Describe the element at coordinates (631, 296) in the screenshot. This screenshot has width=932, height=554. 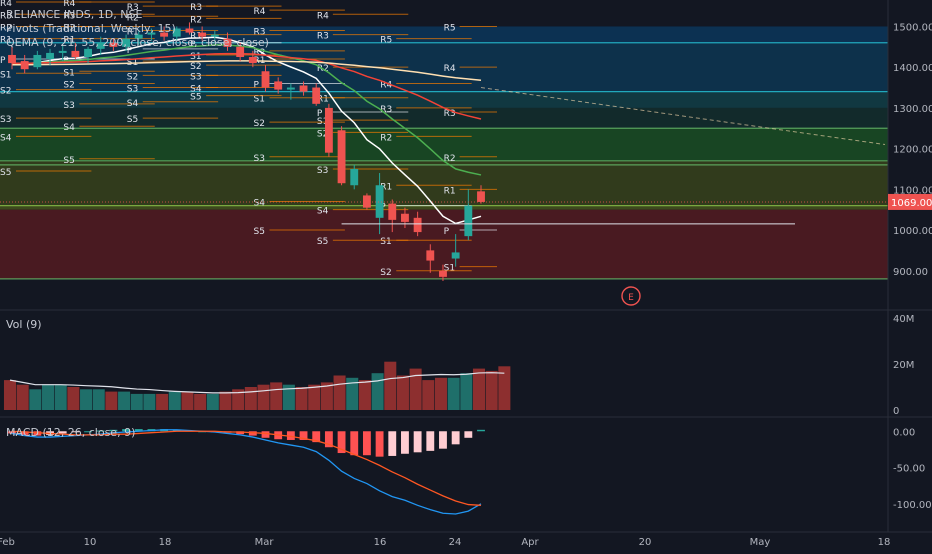
I see `event-marker` at that location.